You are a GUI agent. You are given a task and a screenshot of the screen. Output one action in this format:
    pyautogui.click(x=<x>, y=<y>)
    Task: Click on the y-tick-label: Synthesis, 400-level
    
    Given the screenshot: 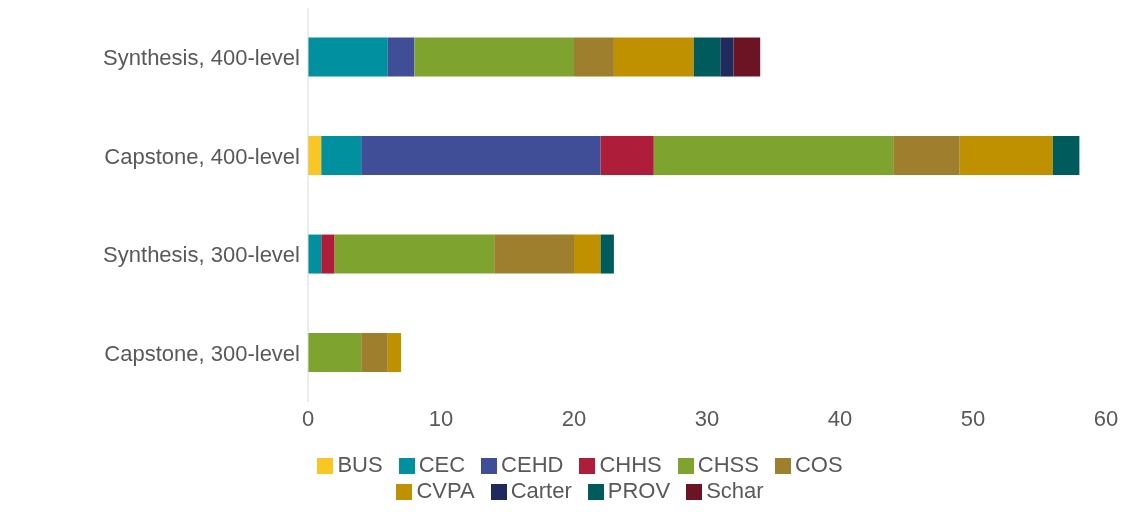 What is the action you would take?
    pyautogui.click(x=201, y=58)
    